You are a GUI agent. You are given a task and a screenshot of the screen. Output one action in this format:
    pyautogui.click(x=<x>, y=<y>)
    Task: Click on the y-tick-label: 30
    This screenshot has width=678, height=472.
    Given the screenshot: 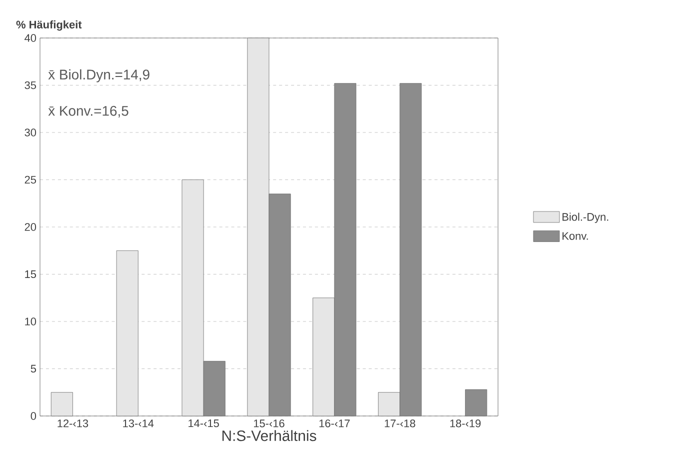 What is the action you would take?
    pyautogui.click(x=30, y=132)
    